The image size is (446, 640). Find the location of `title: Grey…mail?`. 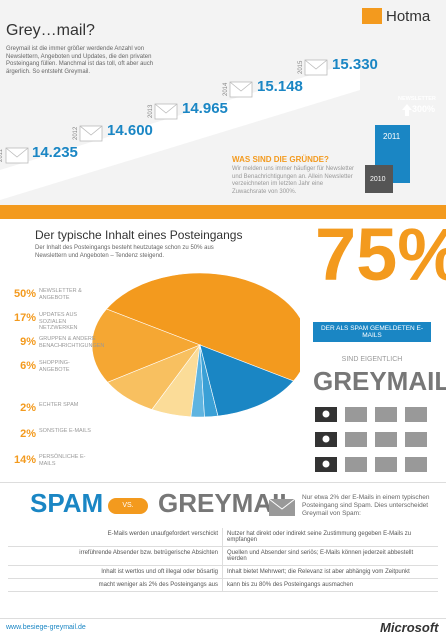

title: Grey…mail? is located at coordinates (50, 30).